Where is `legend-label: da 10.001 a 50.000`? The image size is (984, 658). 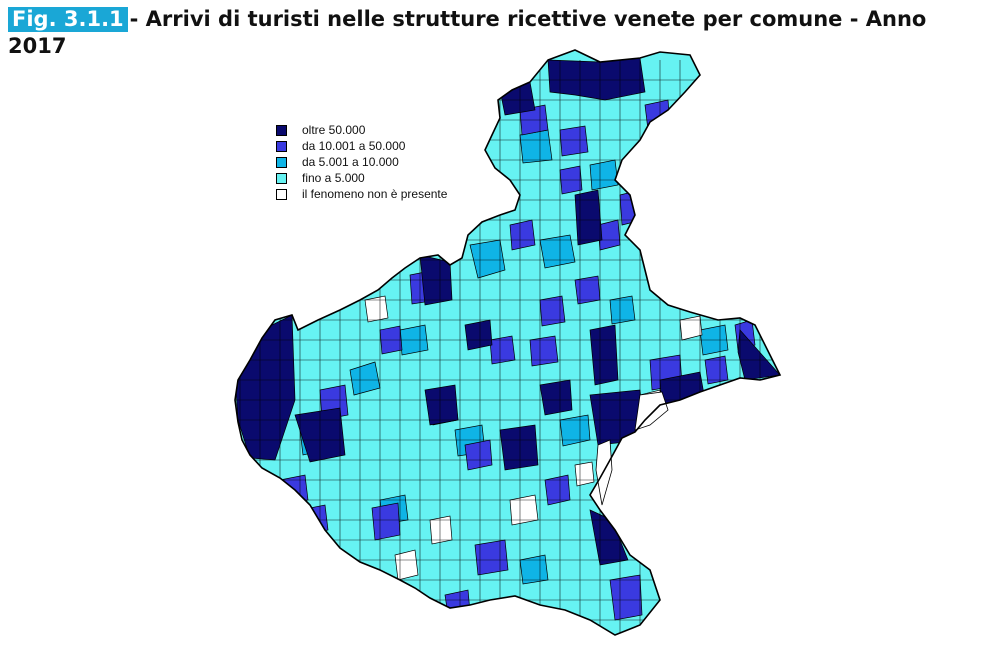 legend-label: da 10.001 a 50.000 is located at coordinates (354, 146).